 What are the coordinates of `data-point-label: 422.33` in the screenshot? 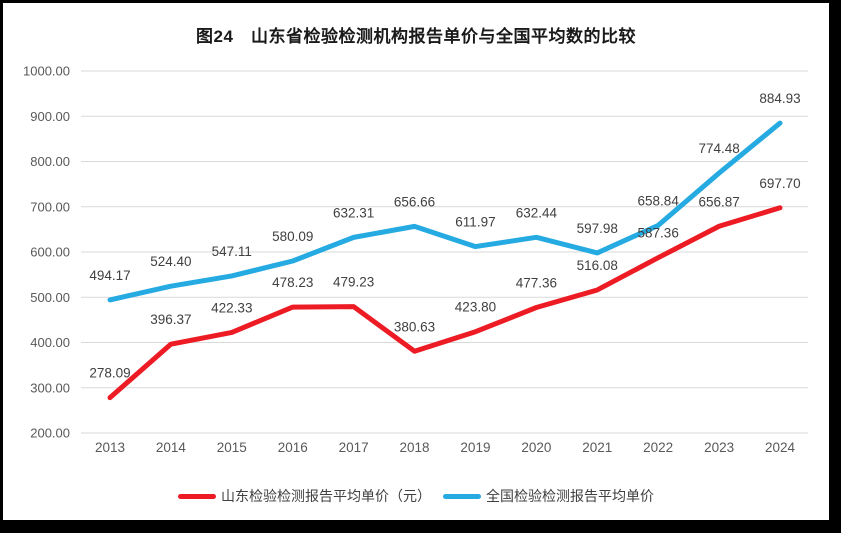 It's located at (231, 307).